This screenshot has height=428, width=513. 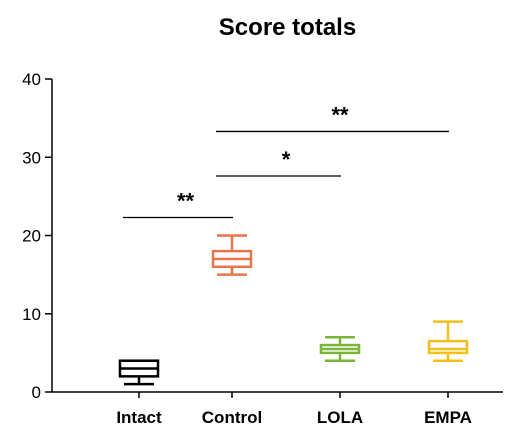 I want to click on x-tick-label: LOLA, so click(x=340, y=417).